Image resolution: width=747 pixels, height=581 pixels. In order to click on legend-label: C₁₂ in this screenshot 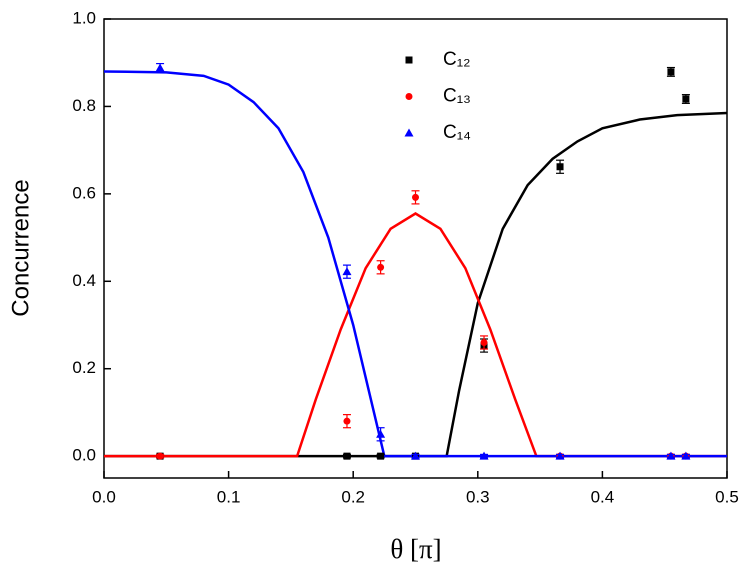, I will do `click(457, 59)`.